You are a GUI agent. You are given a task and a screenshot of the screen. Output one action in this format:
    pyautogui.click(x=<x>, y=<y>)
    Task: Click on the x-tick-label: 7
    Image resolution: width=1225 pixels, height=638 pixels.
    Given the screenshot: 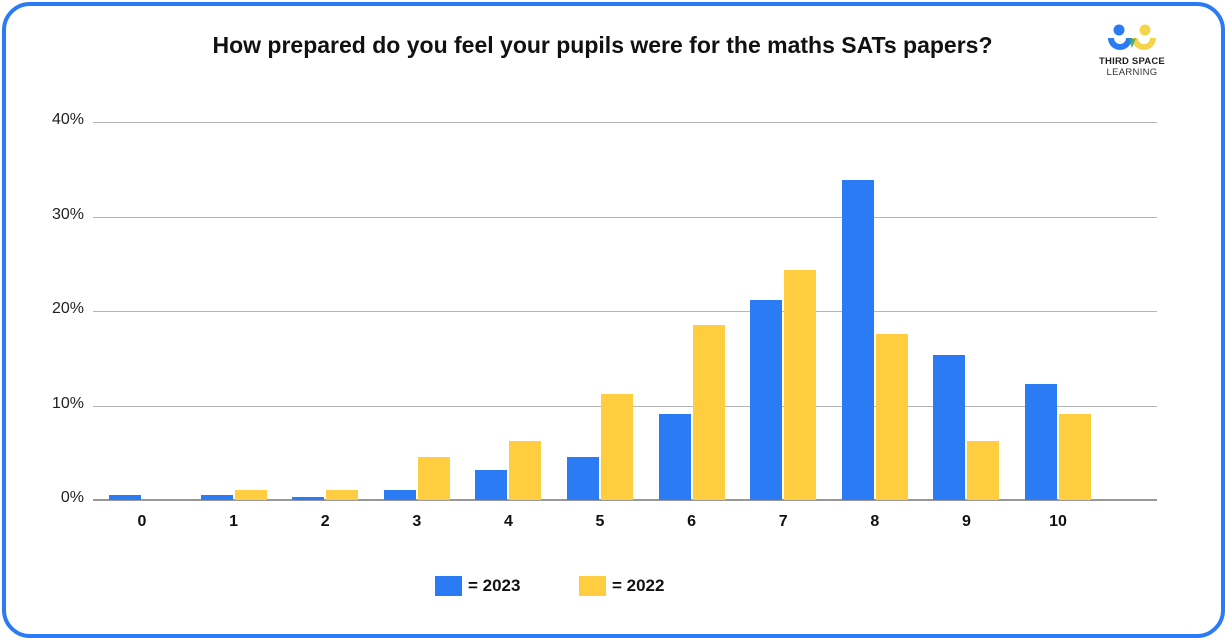 What is the action you would take?
    pyautogui.click(x=783, y=521)
    